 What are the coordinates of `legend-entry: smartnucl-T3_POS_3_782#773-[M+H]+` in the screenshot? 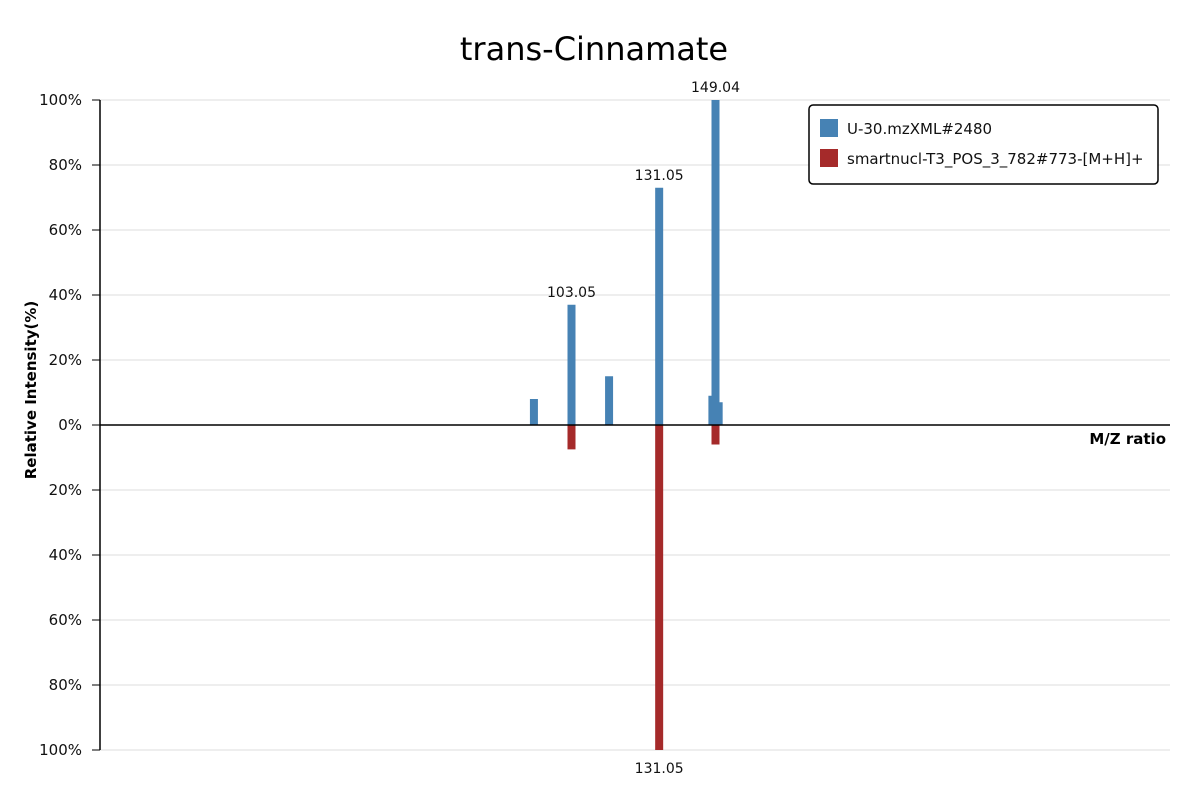 It's located at (995, 159).